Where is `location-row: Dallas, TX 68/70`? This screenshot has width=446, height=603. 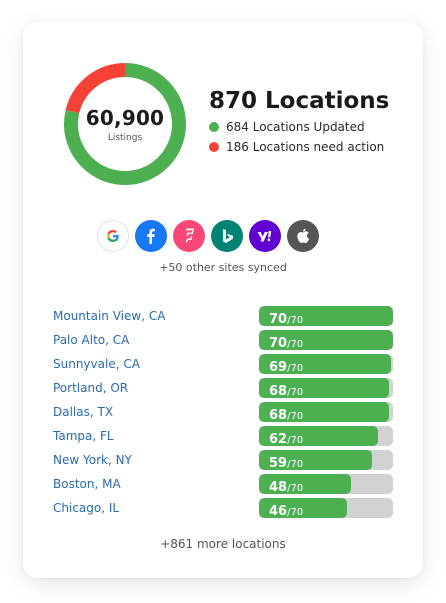 location-row: Dallas, TX 68/70 is located at coordinates (223, 413).